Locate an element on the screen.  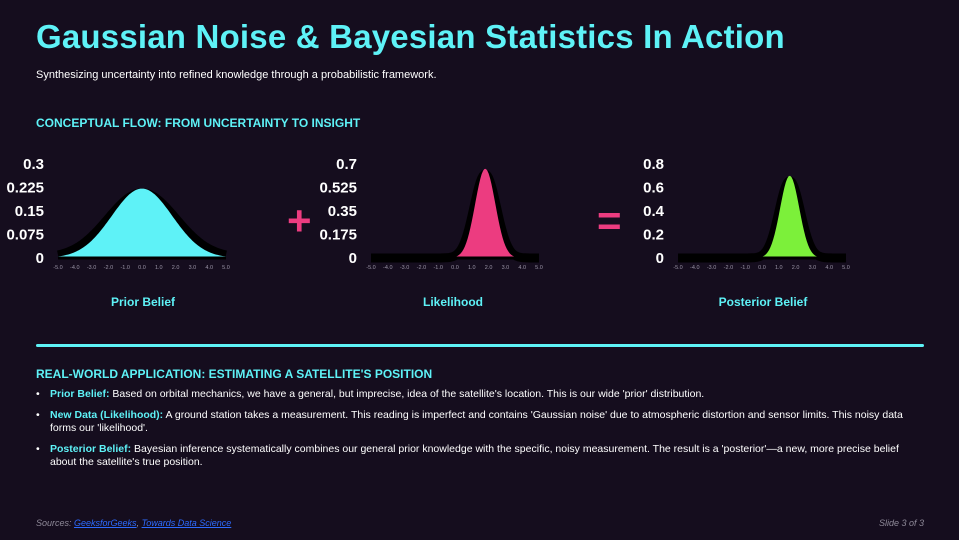
y-tick-label: 0.6 is located at coordinates (653, 188).